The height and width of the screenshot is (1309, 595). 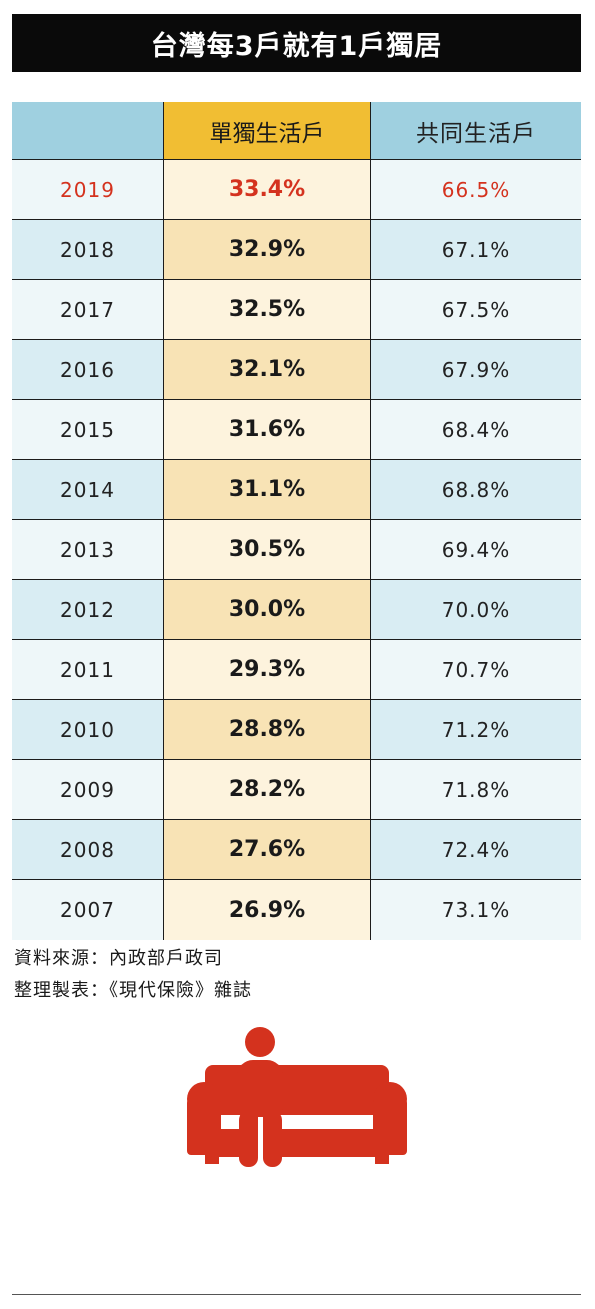 I want to click on table-row: 2011 29.3% 70.7%, so click(x=296, y=670).